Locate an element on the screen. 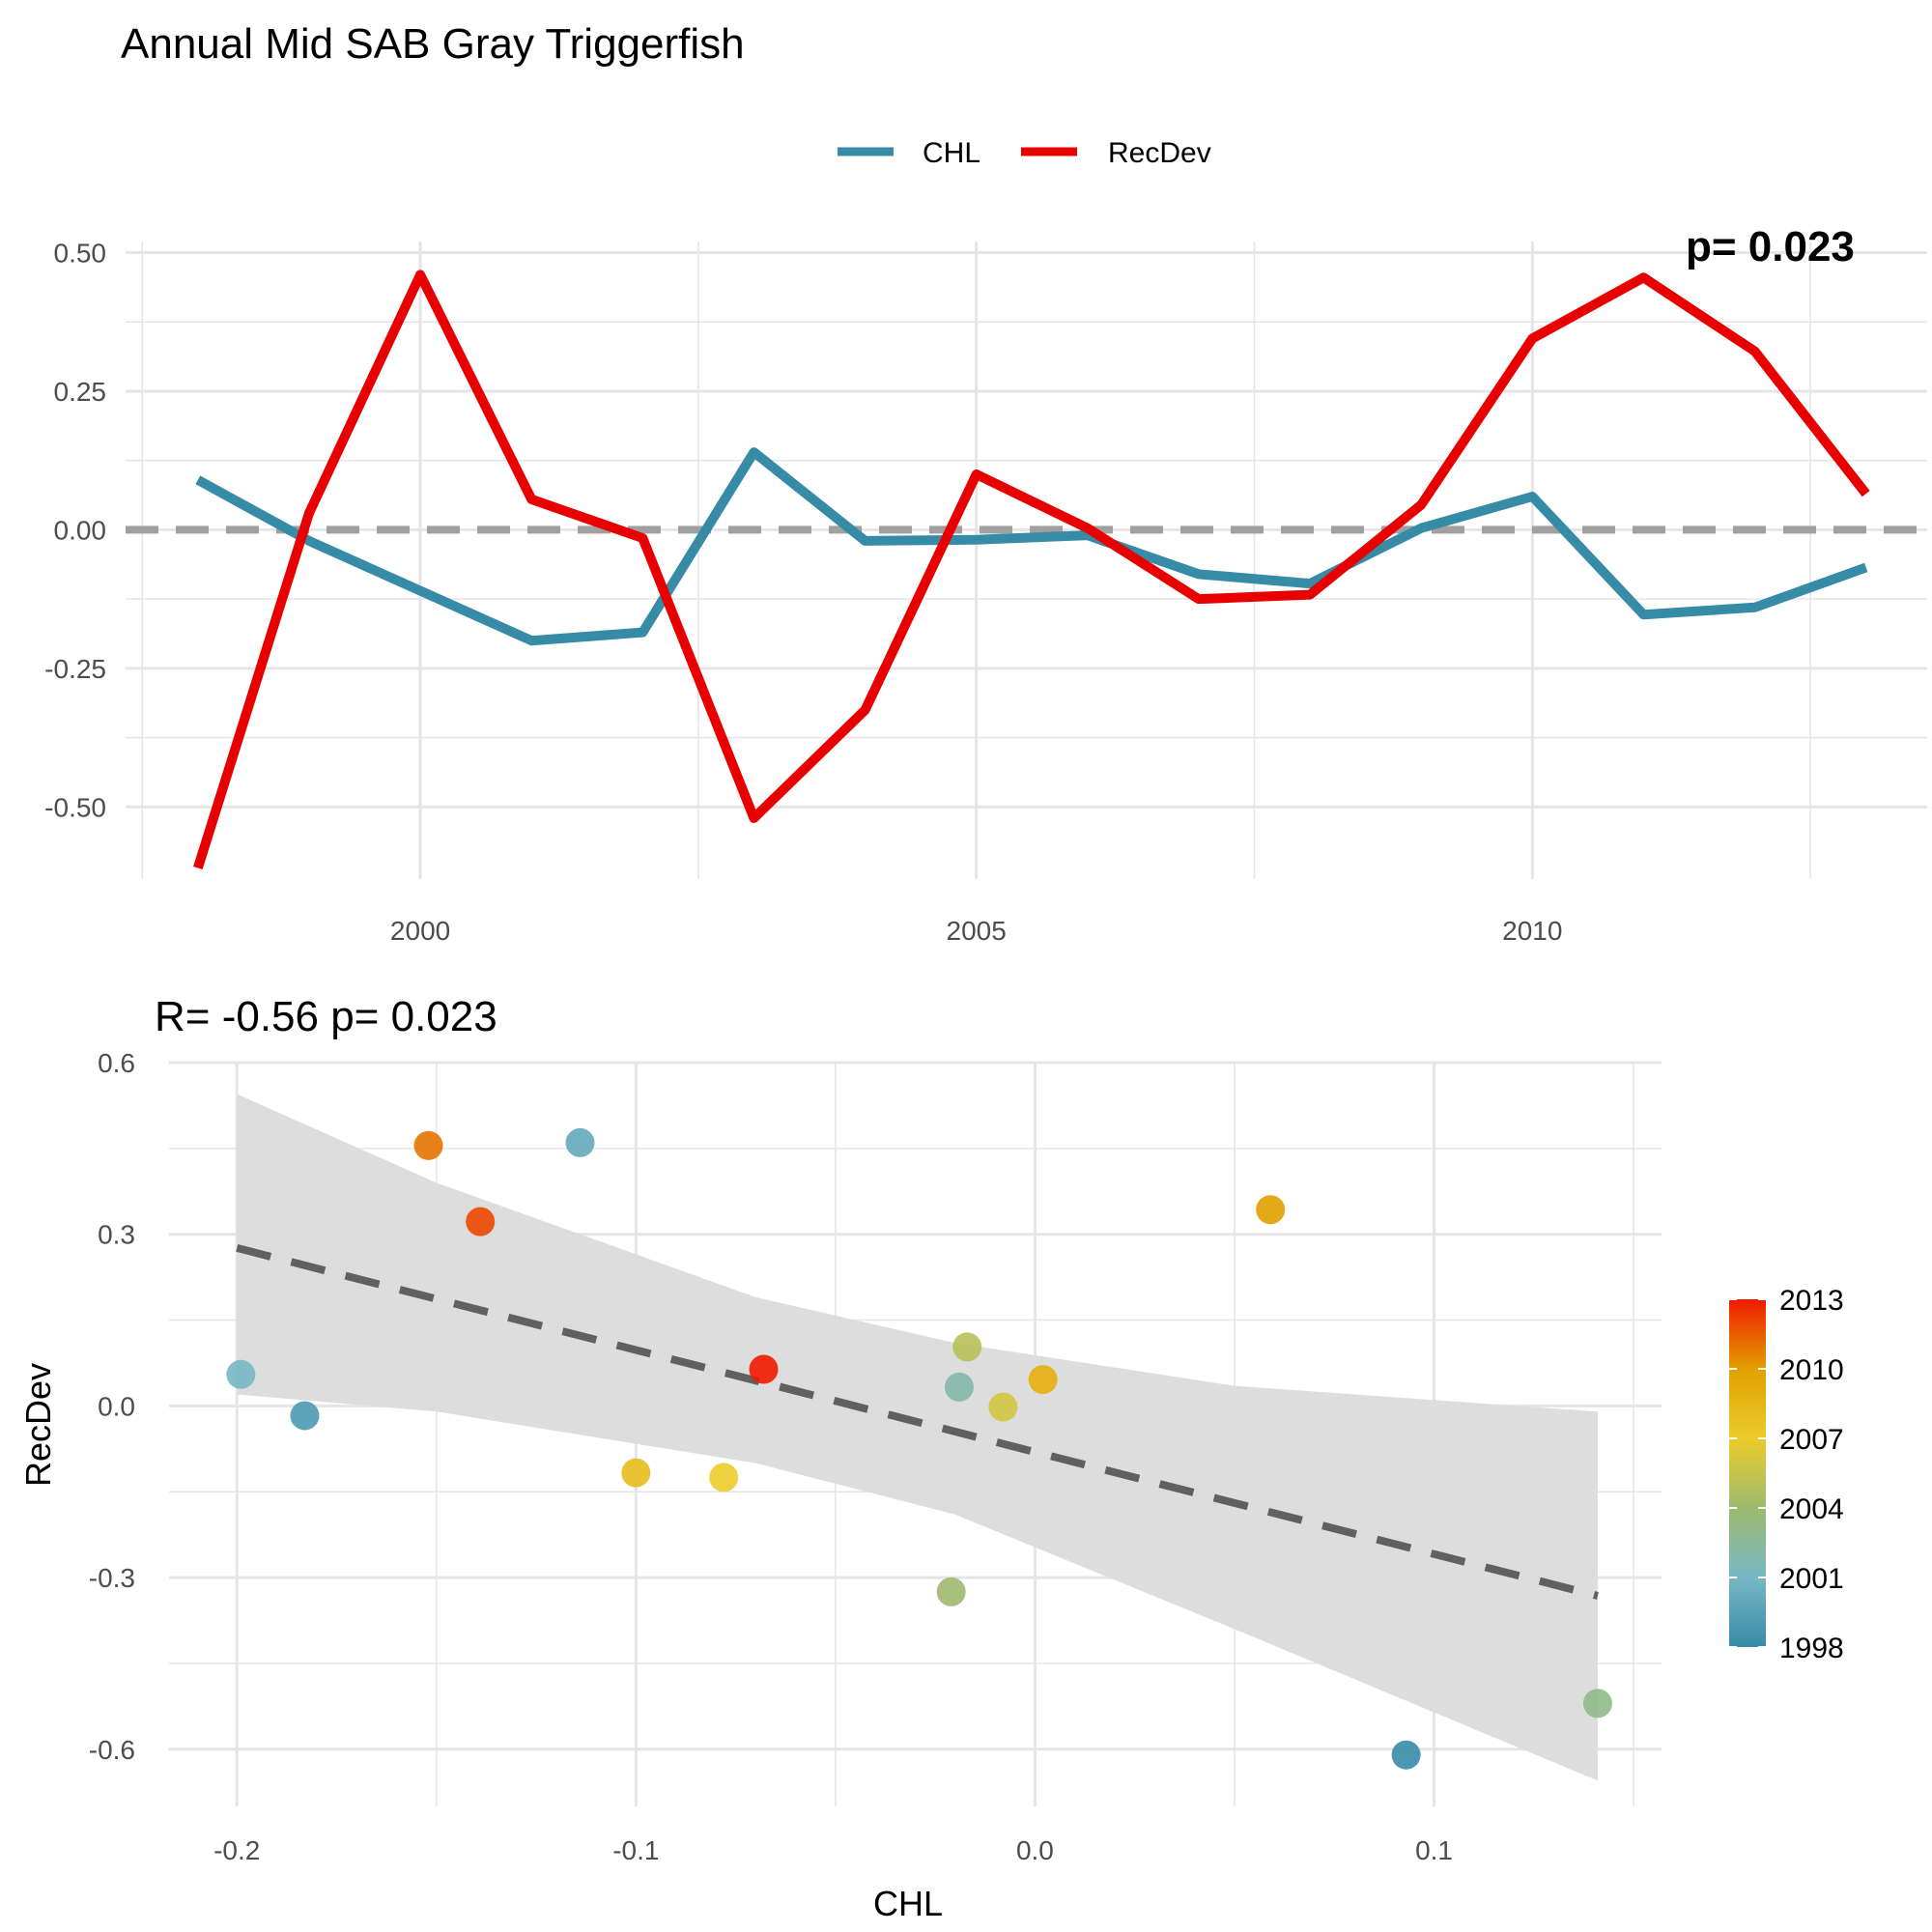 This screenshot has height=1932, width=1932. scatter-point-2005 is located at coordinates (967, 1347).